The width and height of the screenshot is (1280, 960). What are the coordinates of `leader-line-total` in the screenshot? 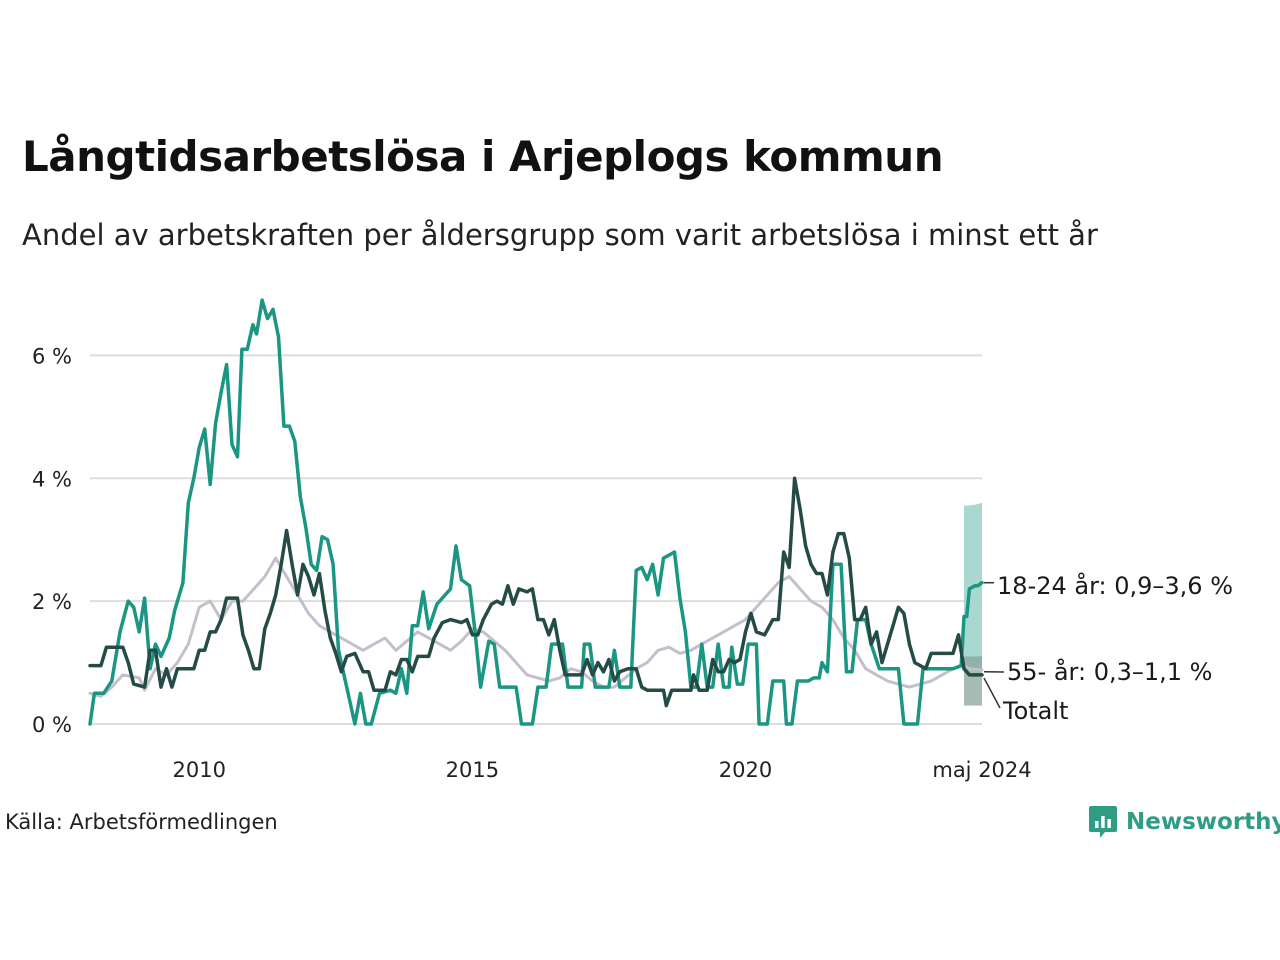 It's located at (992, 693).